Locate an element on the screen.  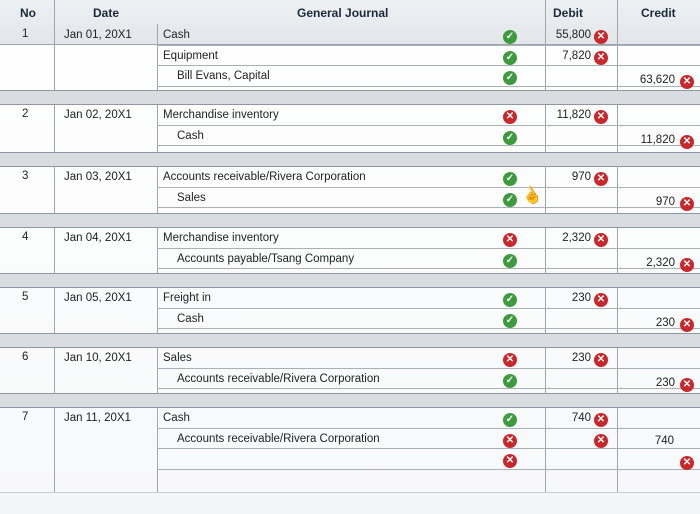
entry-date: Jan 10, 20X1 is located at coordinates (98, 358).